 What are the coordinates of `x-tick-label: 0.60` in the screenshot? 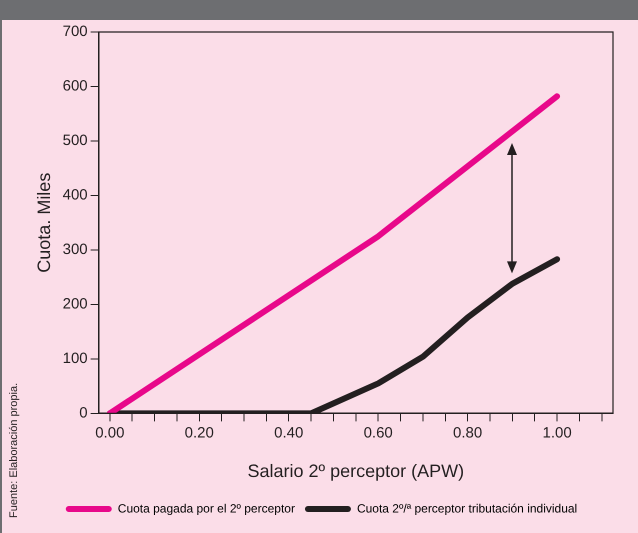 It's located at (378, 433).